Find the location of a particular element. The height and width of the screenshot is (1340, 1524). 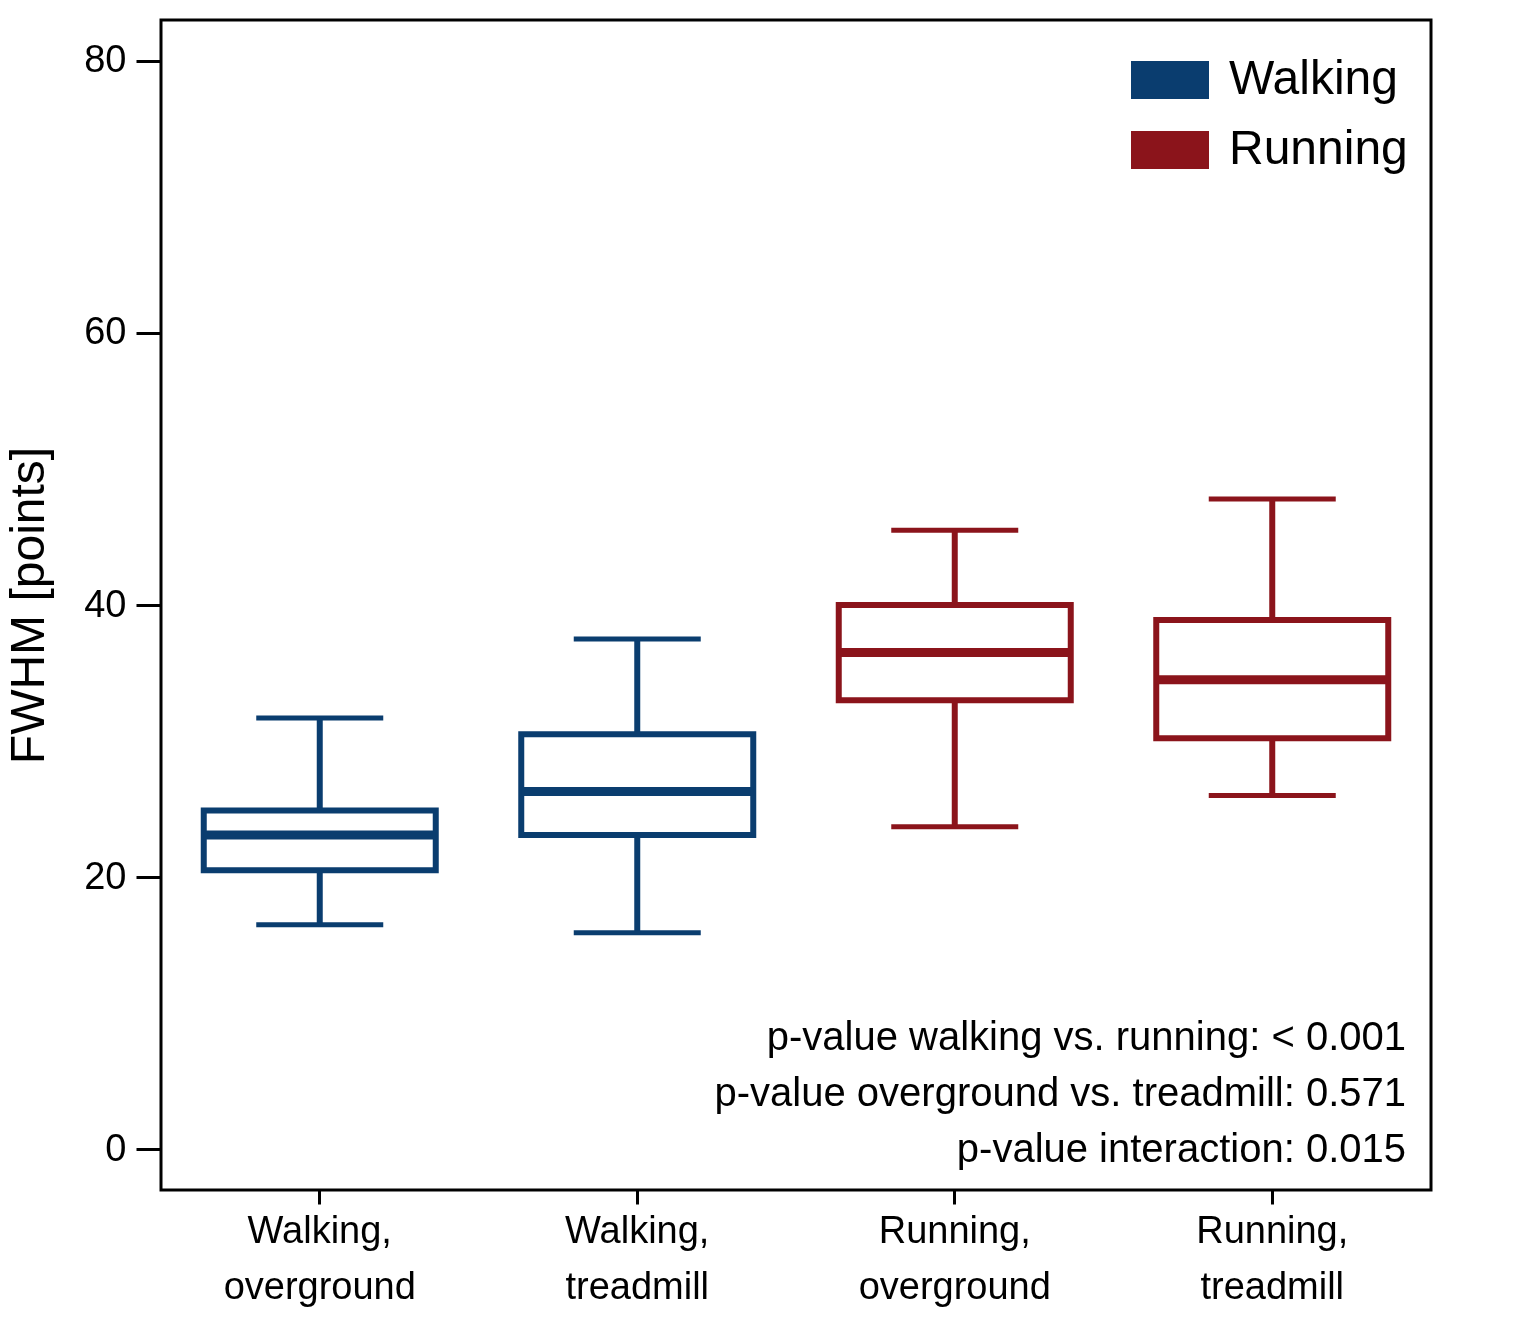

legend-label: Walking is located at coordinates (1313, 77).